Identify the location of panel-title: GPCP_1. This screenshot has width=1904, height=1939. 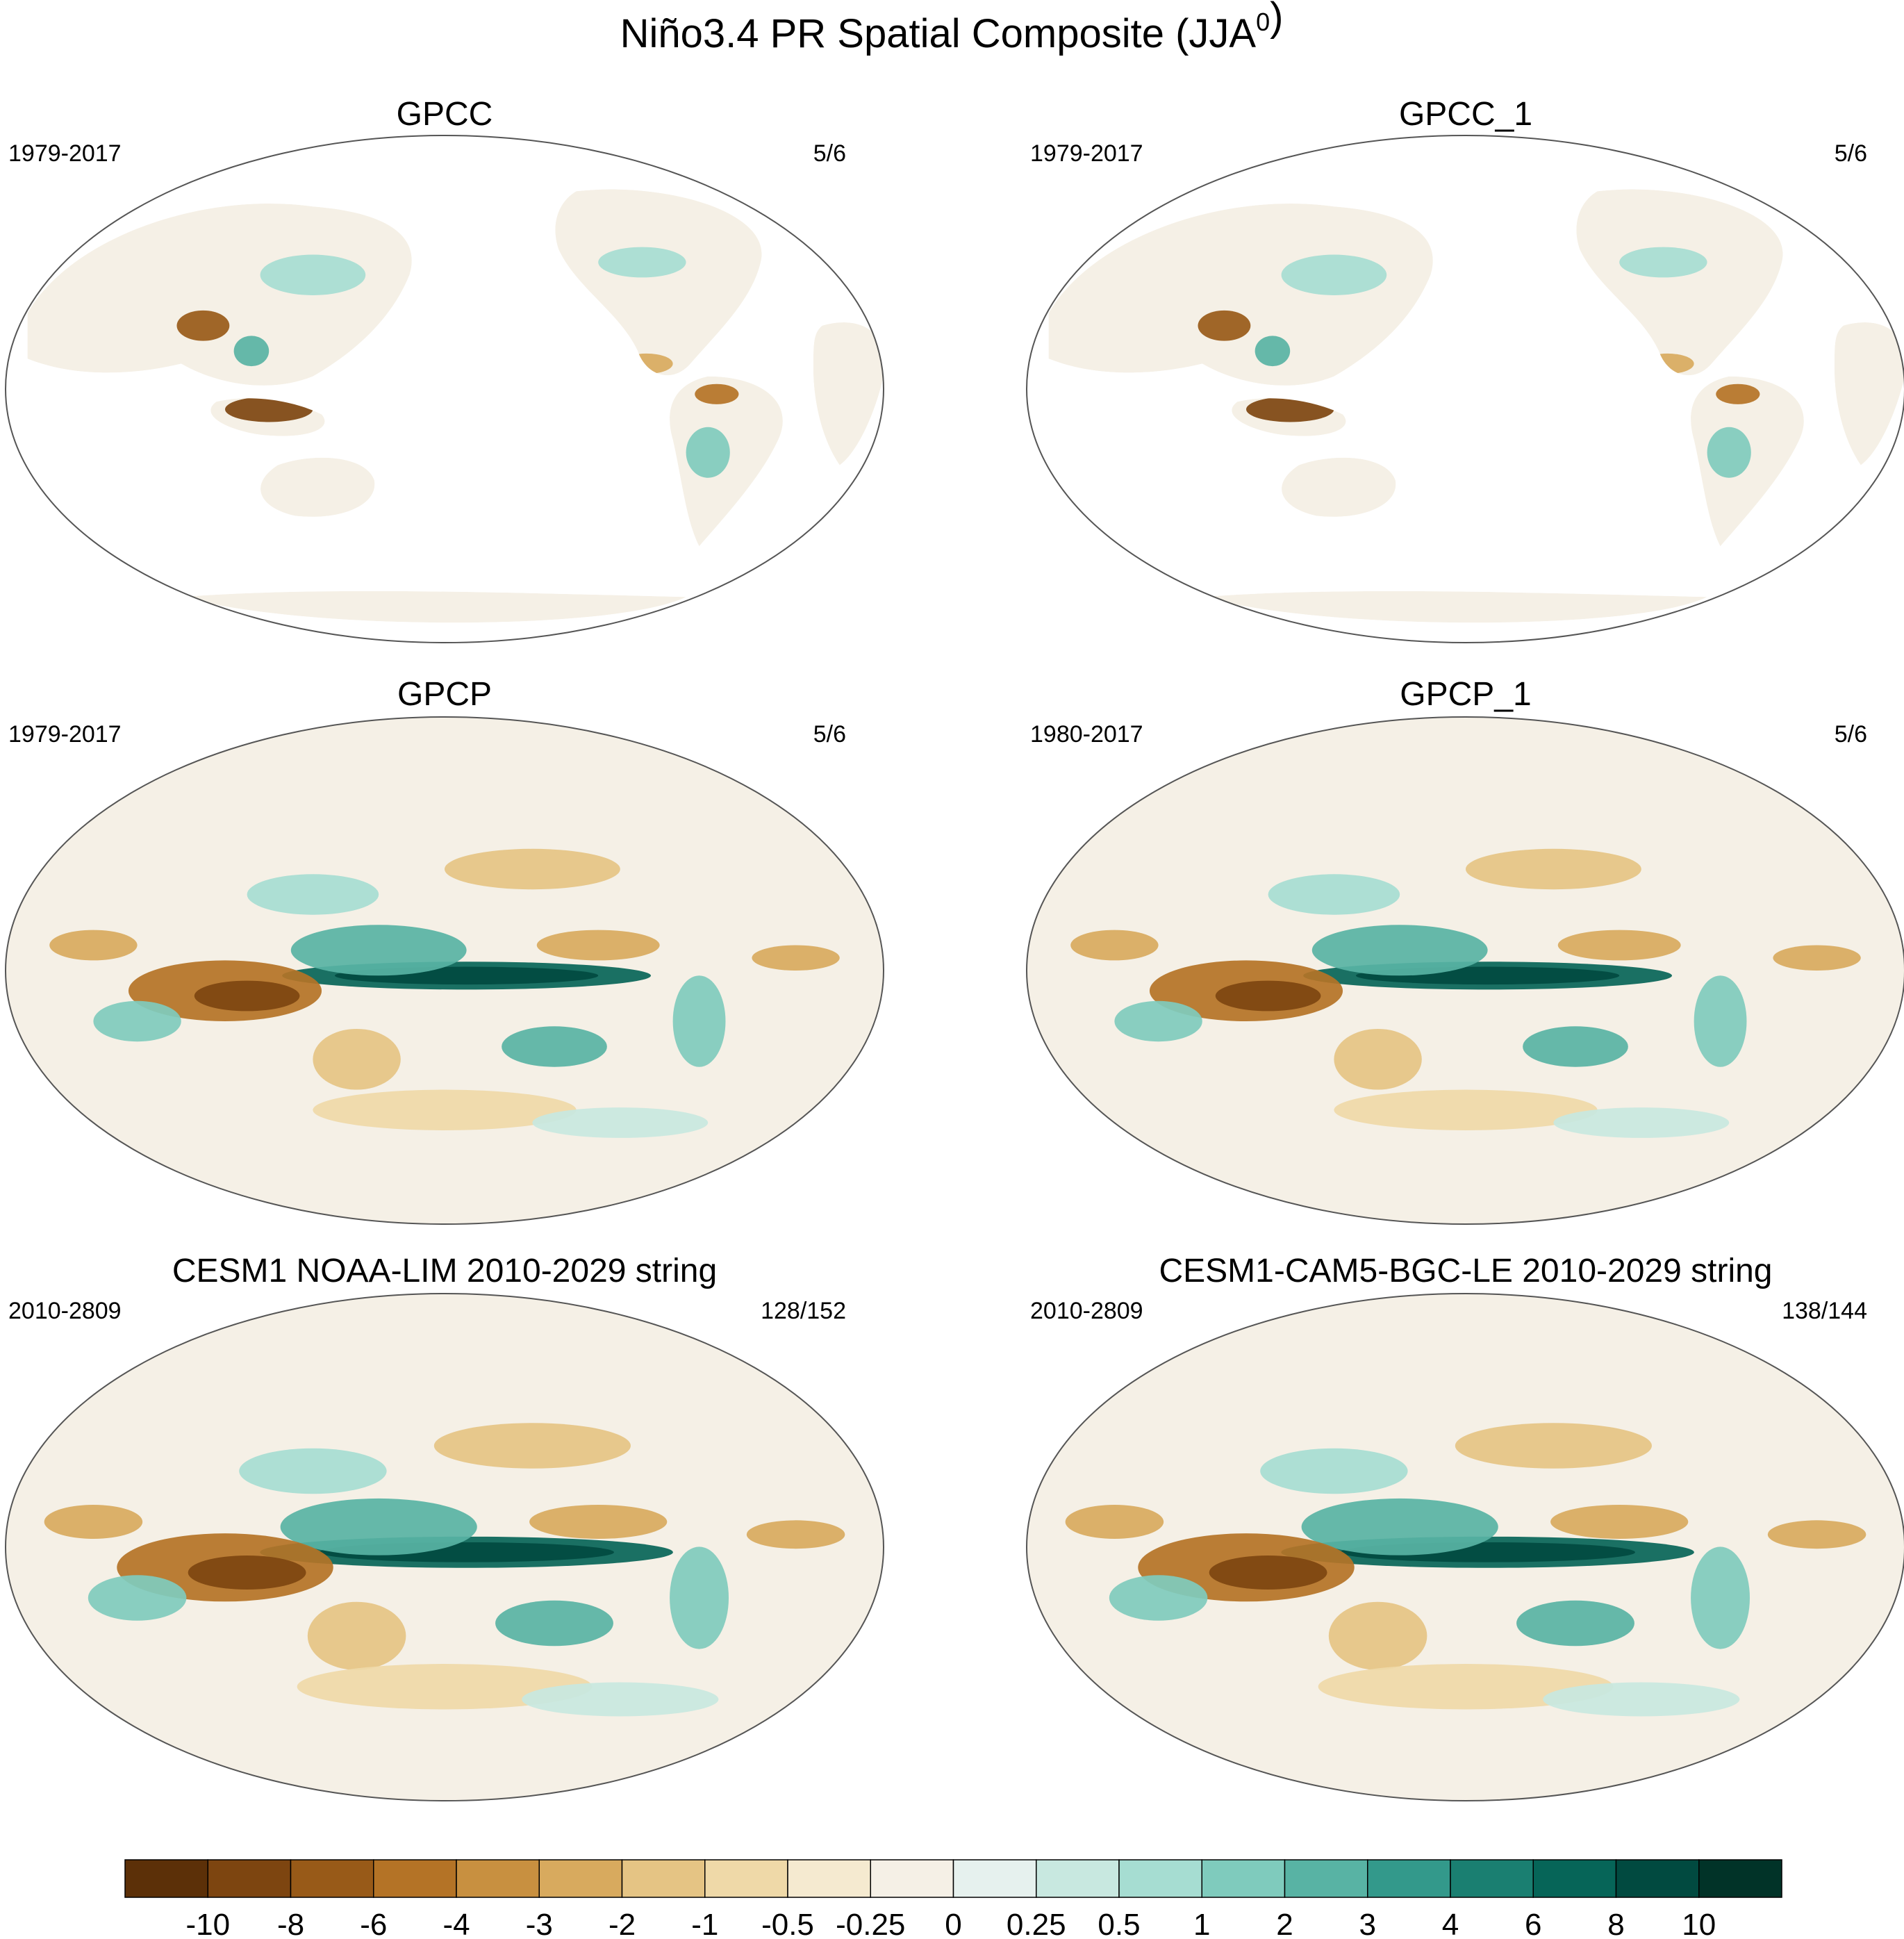
(1465, 694).